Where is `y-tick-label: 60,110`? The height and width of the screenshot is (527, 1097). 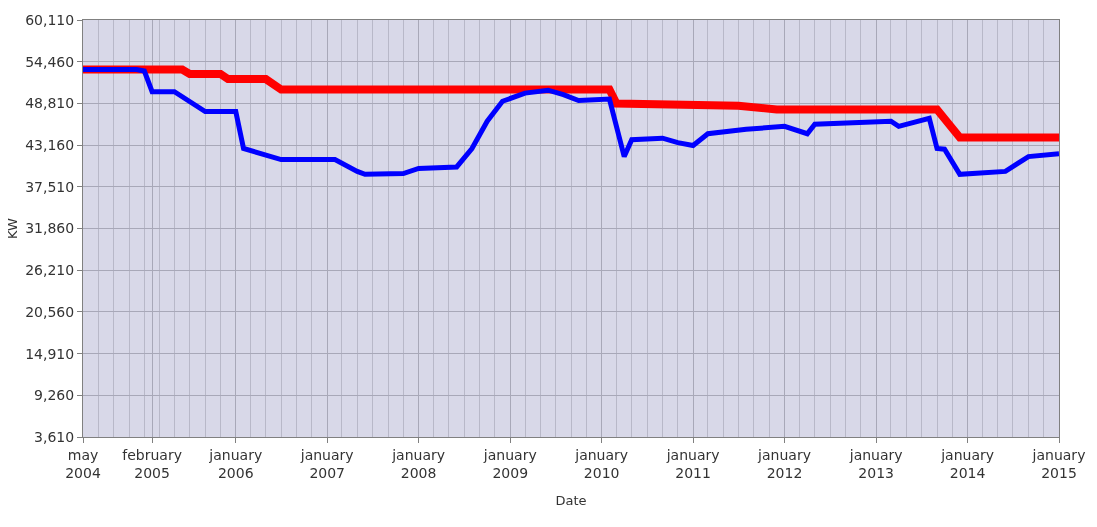
y-tick-label: 60,110 is located at coordinates (50, 19).